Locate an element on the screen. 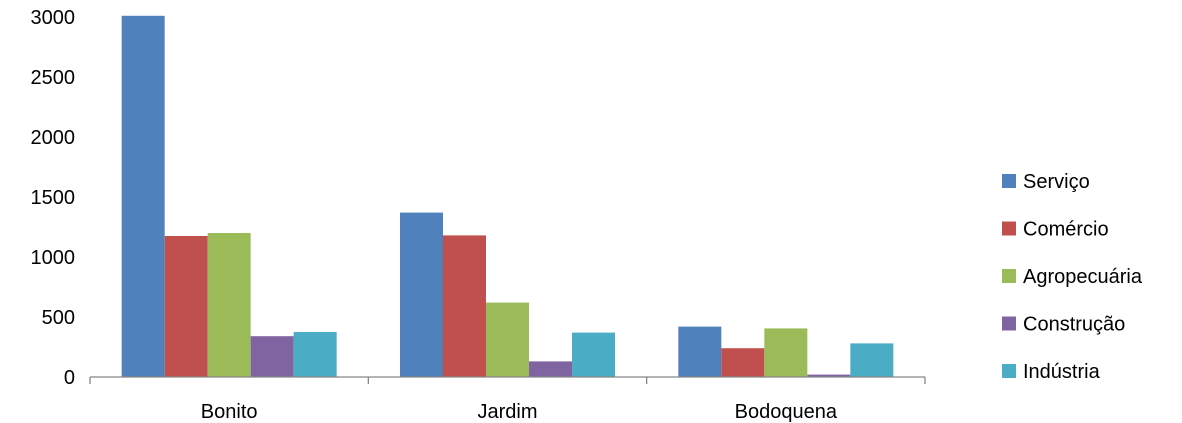 Image resolution: width=1182 pixels, height=423 pixels. bar-bonito-agropecuaria is located at coordinates (229, 305).